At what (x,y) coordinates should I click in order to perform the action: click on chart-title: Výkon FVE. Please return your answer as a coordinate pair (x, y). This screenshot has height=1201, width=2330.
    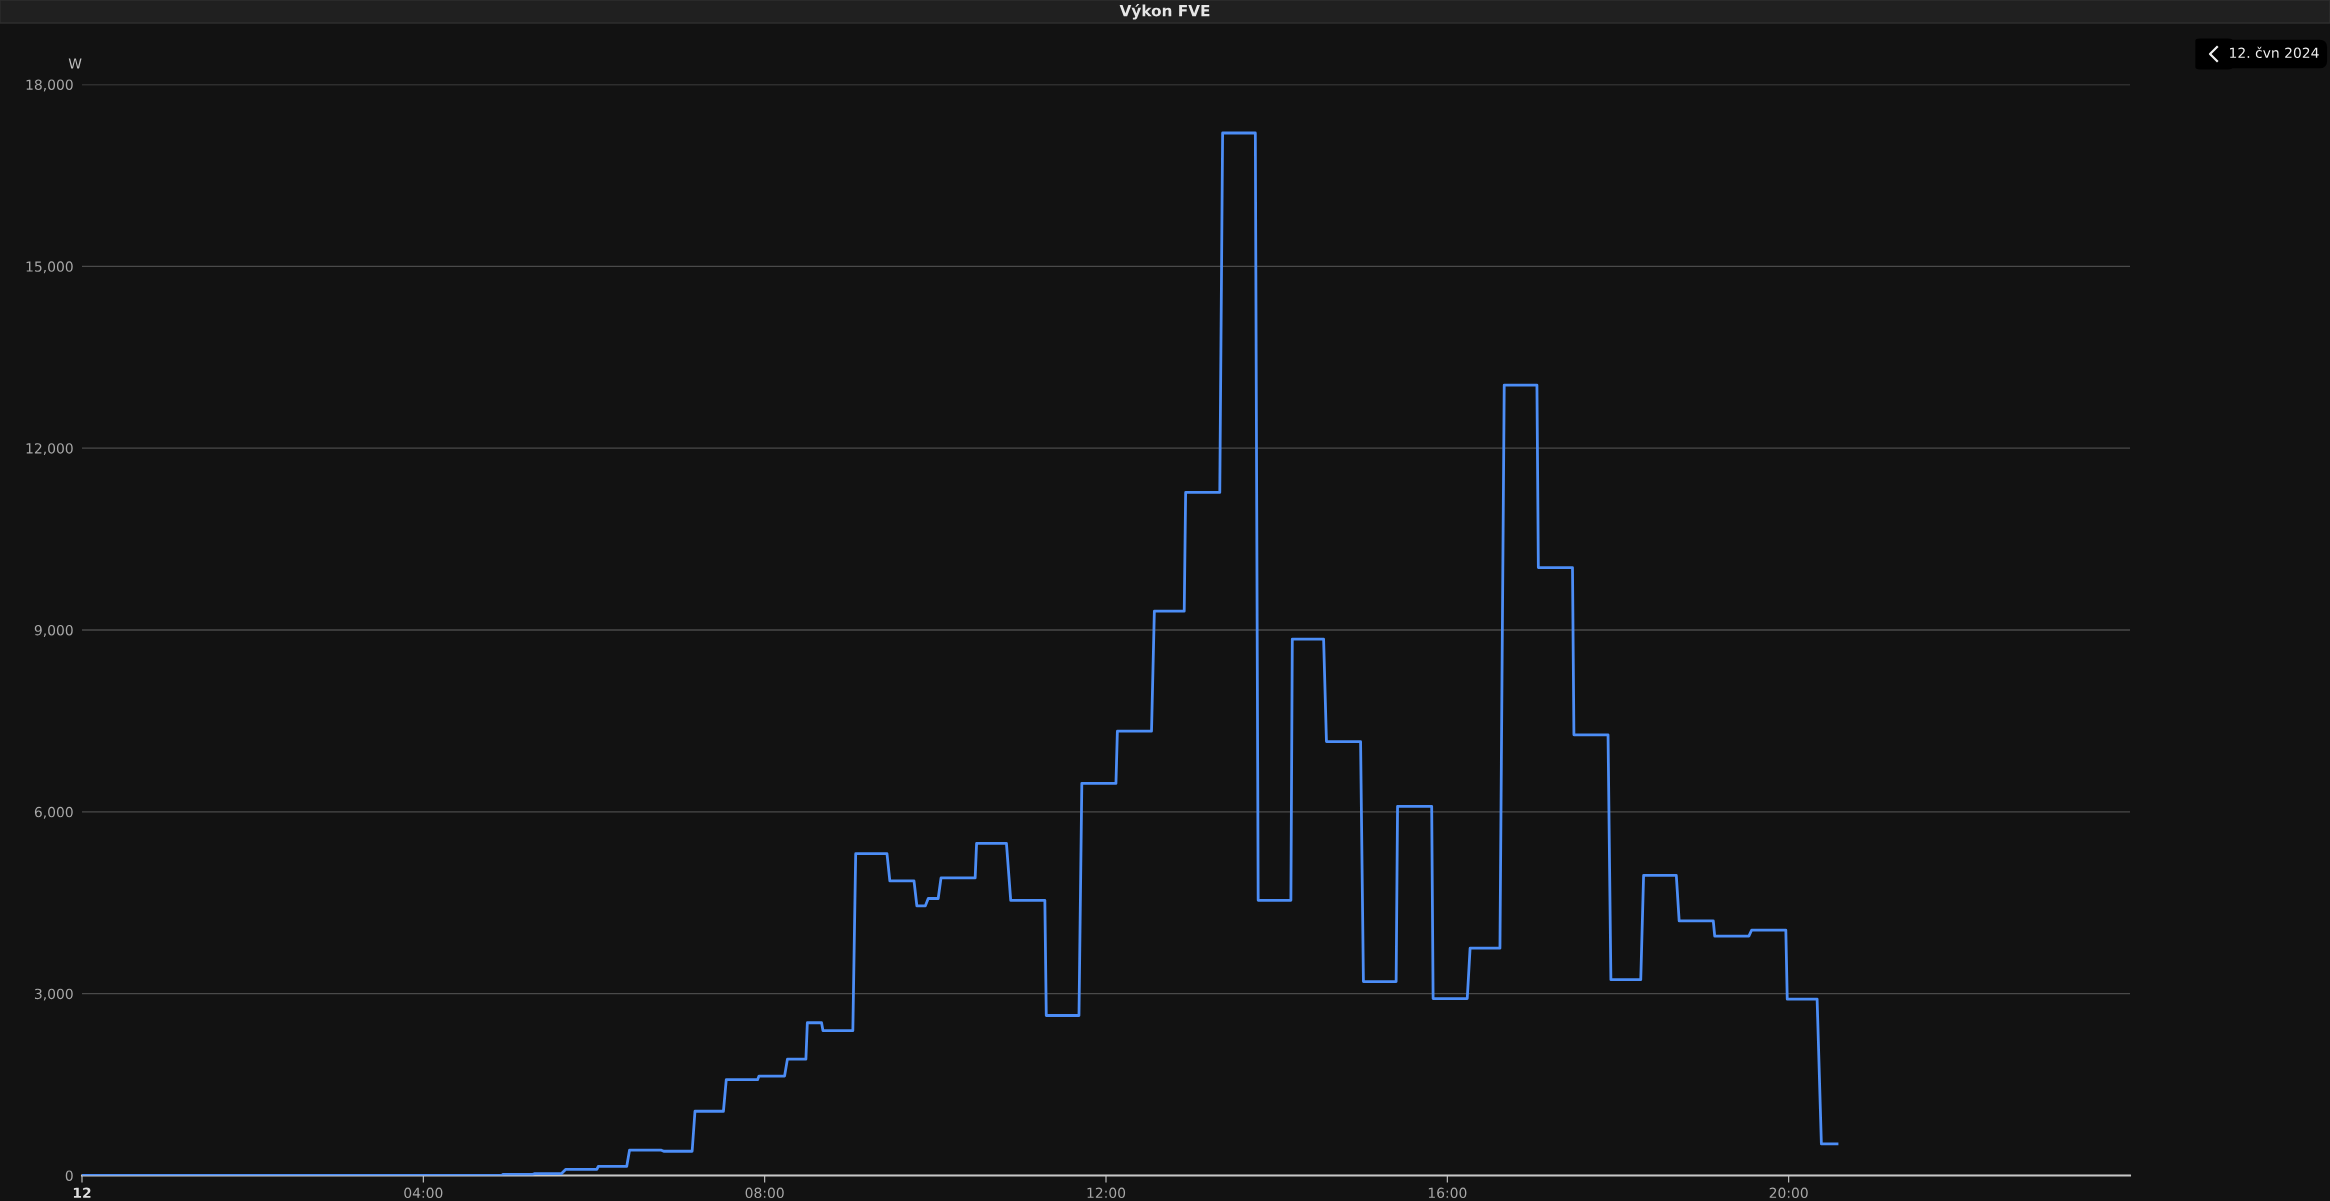
    Looking at the image, I should click on (1164, 12).